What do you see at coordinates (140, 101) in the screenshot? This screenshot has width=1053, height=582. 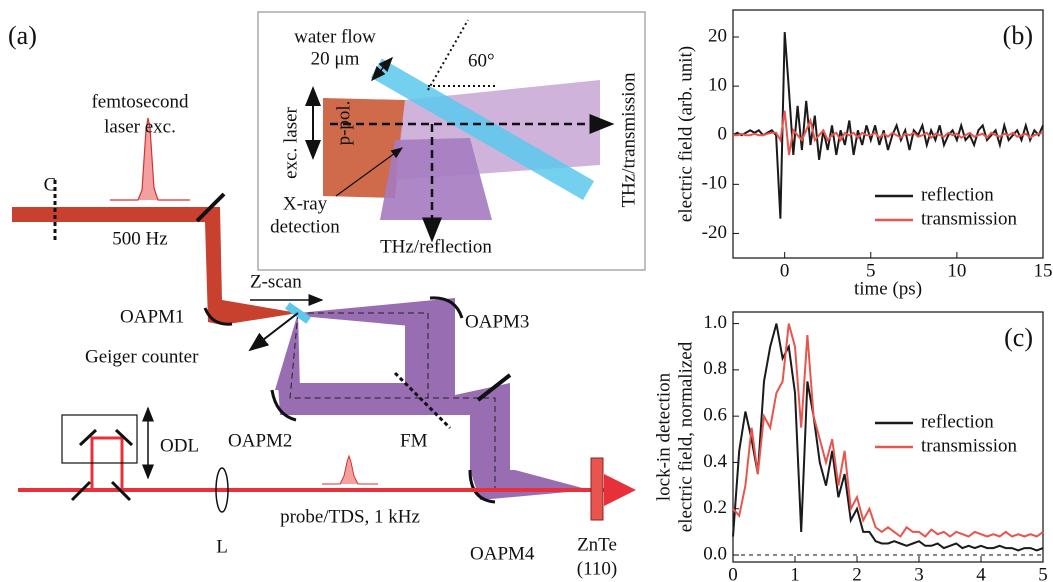 I see `label: femtosecond` at bounding box center [140, 101].